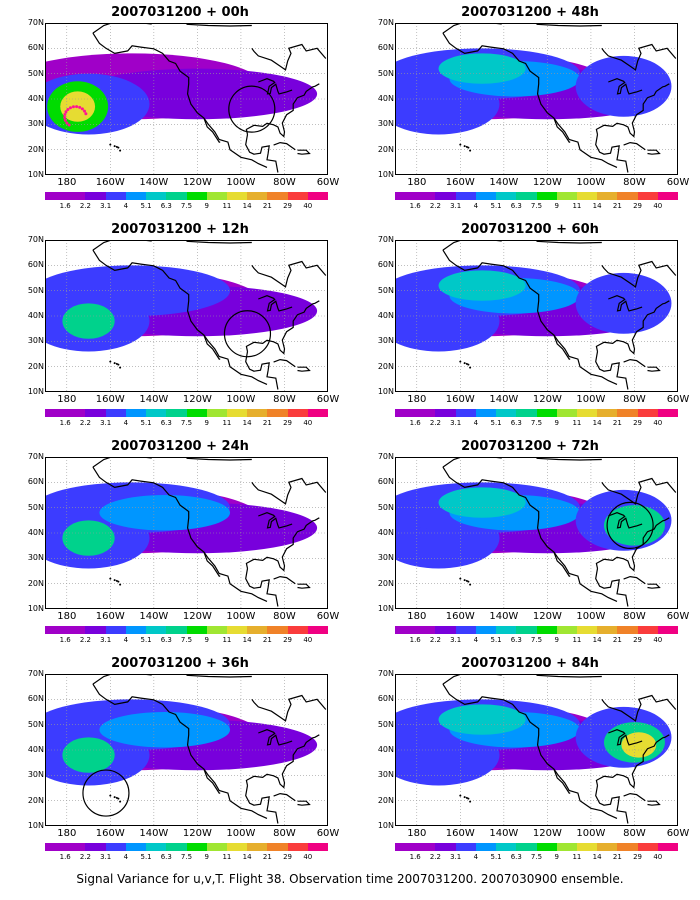 The image size is (700, 900). I want to click on lat-label: 40N, so click(35, 98).